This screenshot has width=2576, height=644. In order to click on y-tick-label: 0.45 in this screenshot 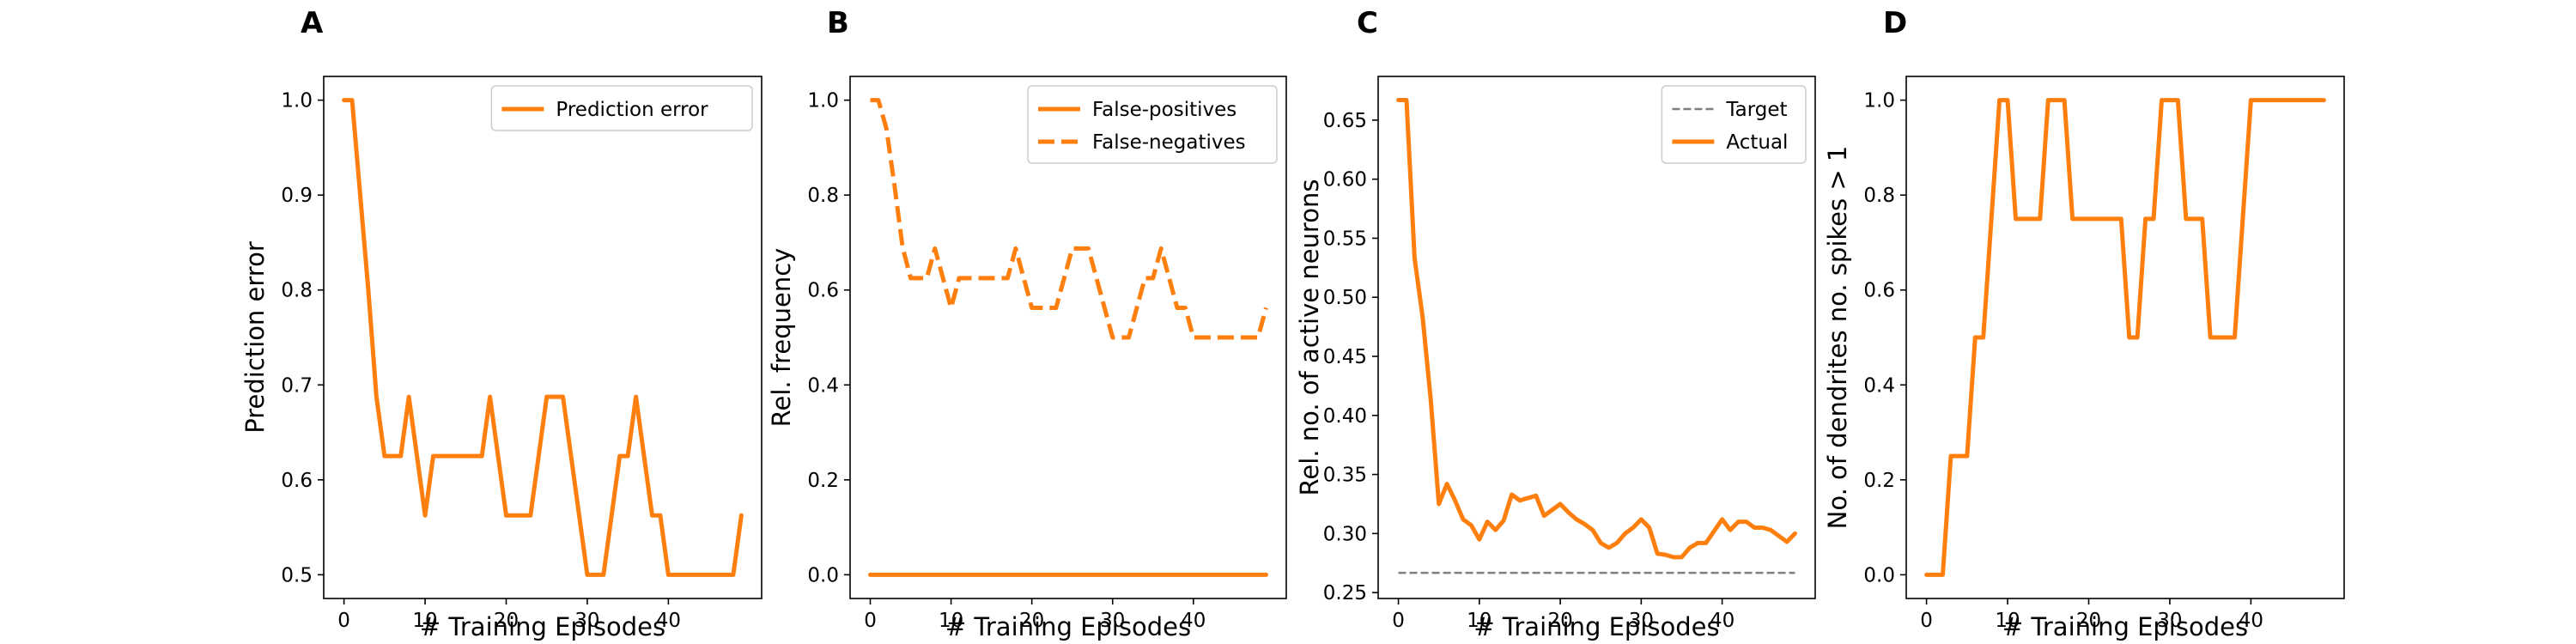, I will do `click(1345, 357)`.